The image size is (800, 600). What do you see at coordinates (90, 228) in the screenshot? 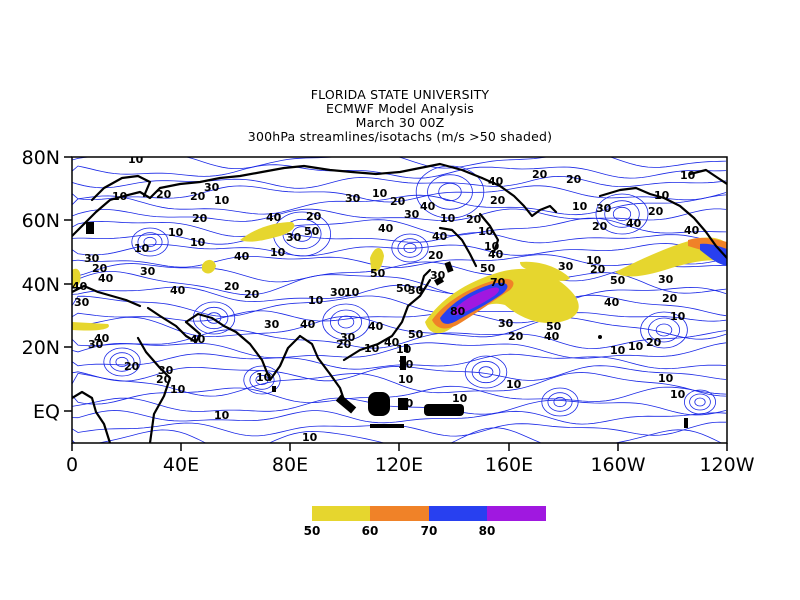
I see `island-uk` at bounding box center [90, 228].